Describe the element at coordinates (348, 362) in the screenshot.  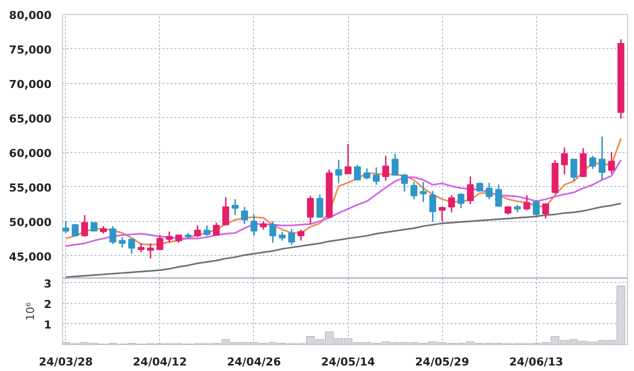
I see `x-tick-label: 24/05/14` at that location.